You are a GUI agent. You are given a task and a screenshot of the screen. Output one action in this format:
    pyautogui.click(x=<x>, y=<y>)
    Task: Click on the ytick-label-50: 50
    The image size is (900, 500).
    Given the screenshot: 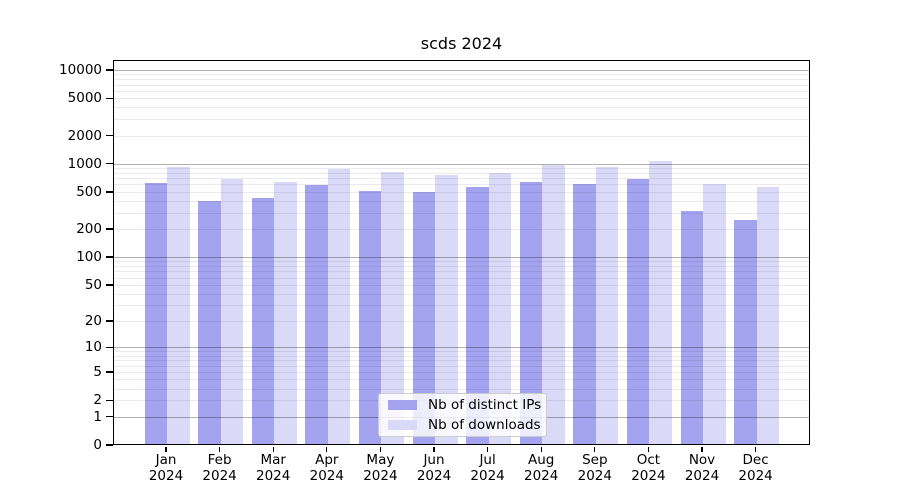 What is the action you would take?
    pyautogui.click(x=93, y=284)
    